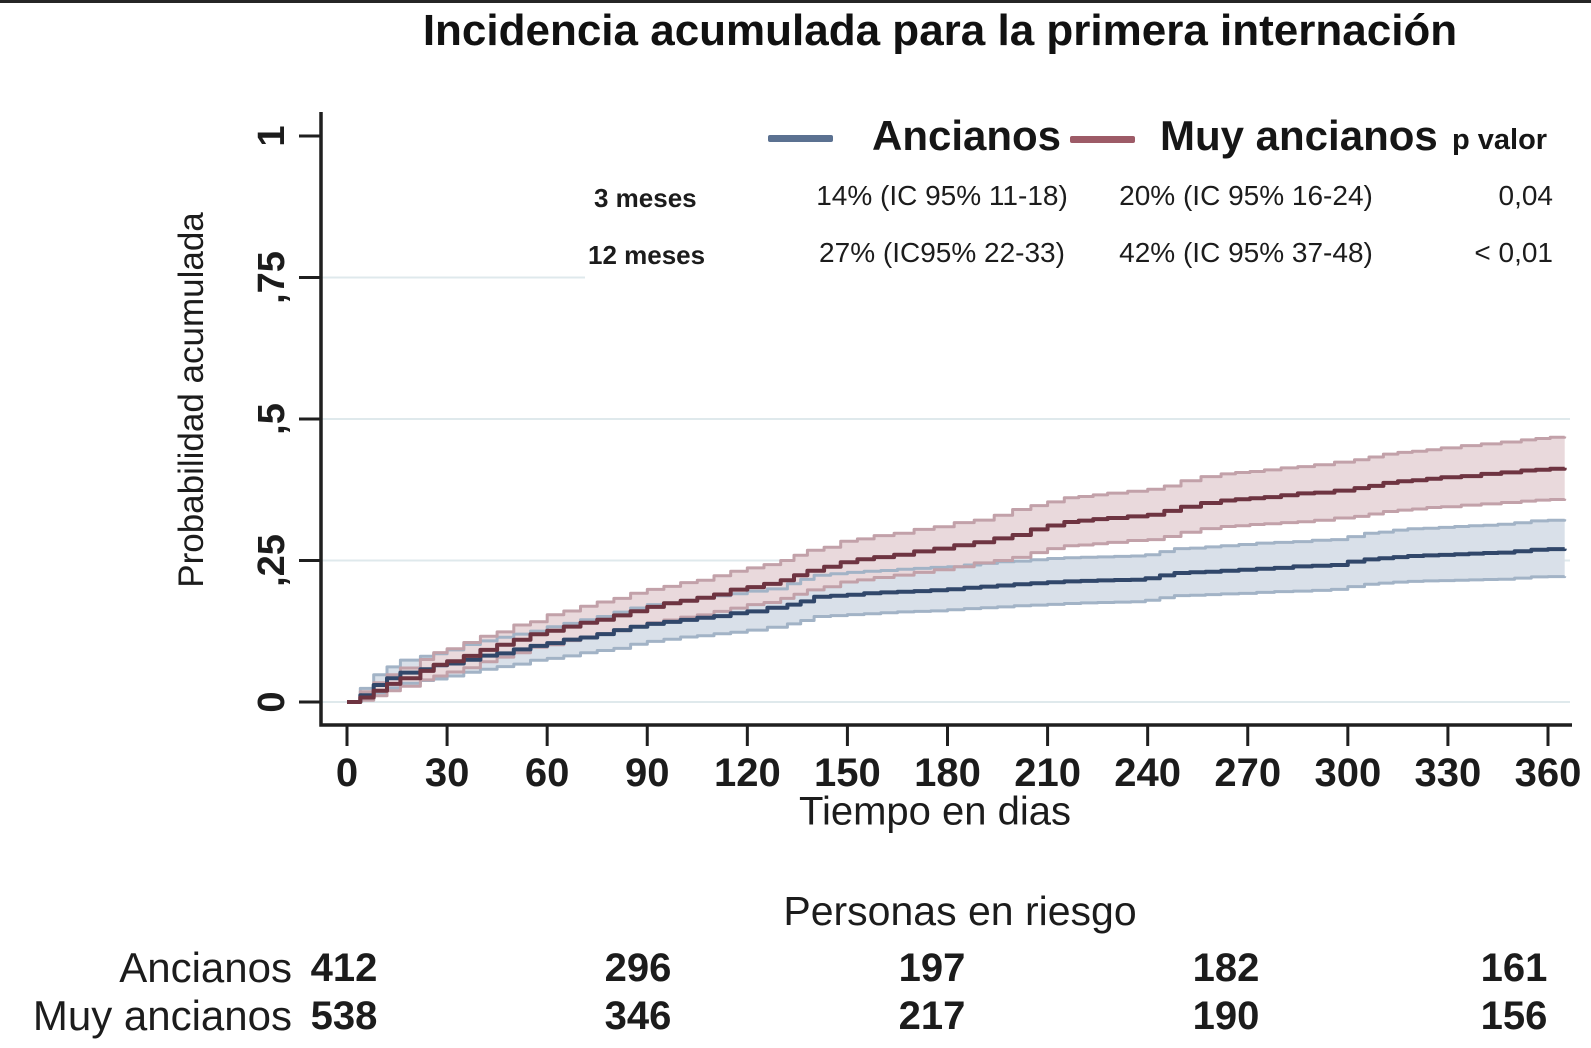  I want to click on stats-3m-muy-ancianos: 20% (IC 95% 16-24), so click(1246, 195).